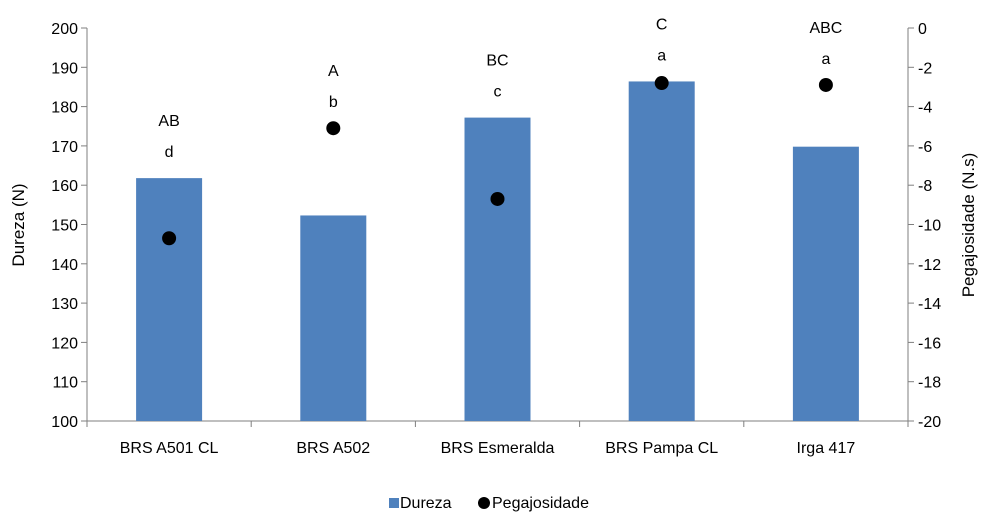 Image resolution: width=984 pixels, height=517 pixels. What do you see at coordinates (925, 68) in the screenshot?
I see `right-tick-label: -2` at bounding box center [925, 68].